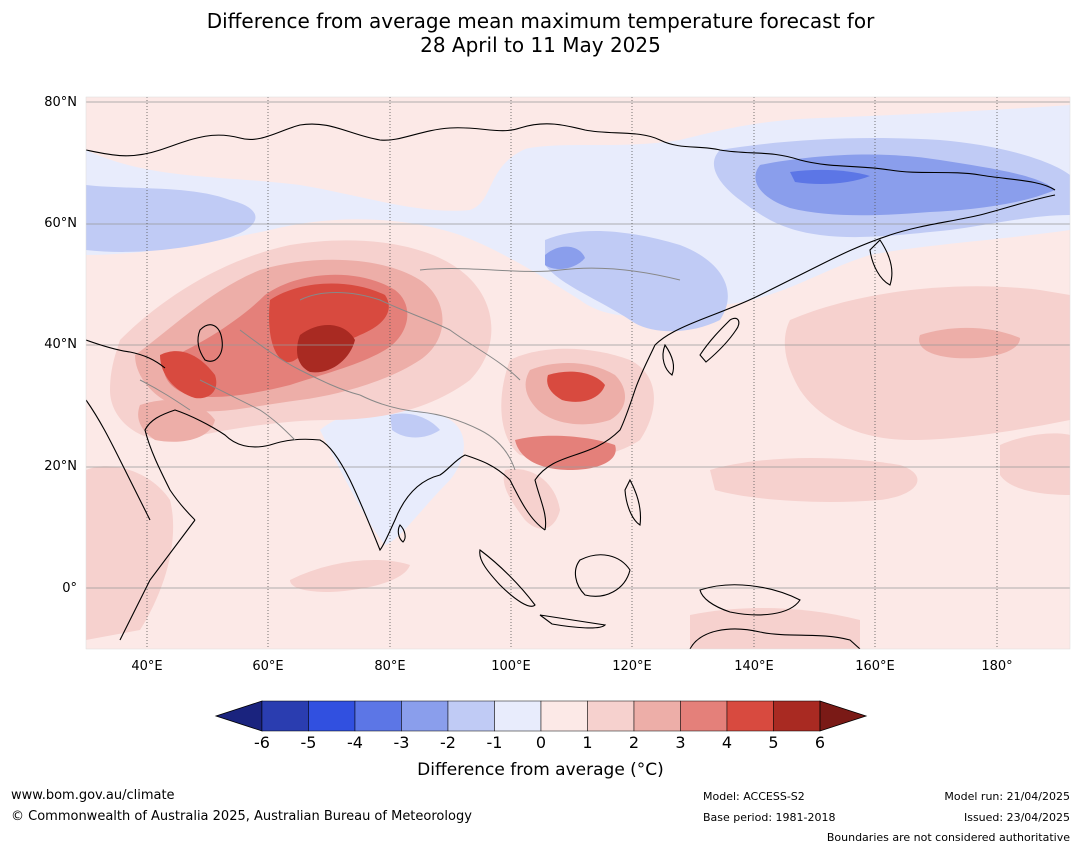  What do you see at coordinates (541, 742) in the screenshot?
I see `colorbar-tick-label: 0` at bounding box center [541, 742].